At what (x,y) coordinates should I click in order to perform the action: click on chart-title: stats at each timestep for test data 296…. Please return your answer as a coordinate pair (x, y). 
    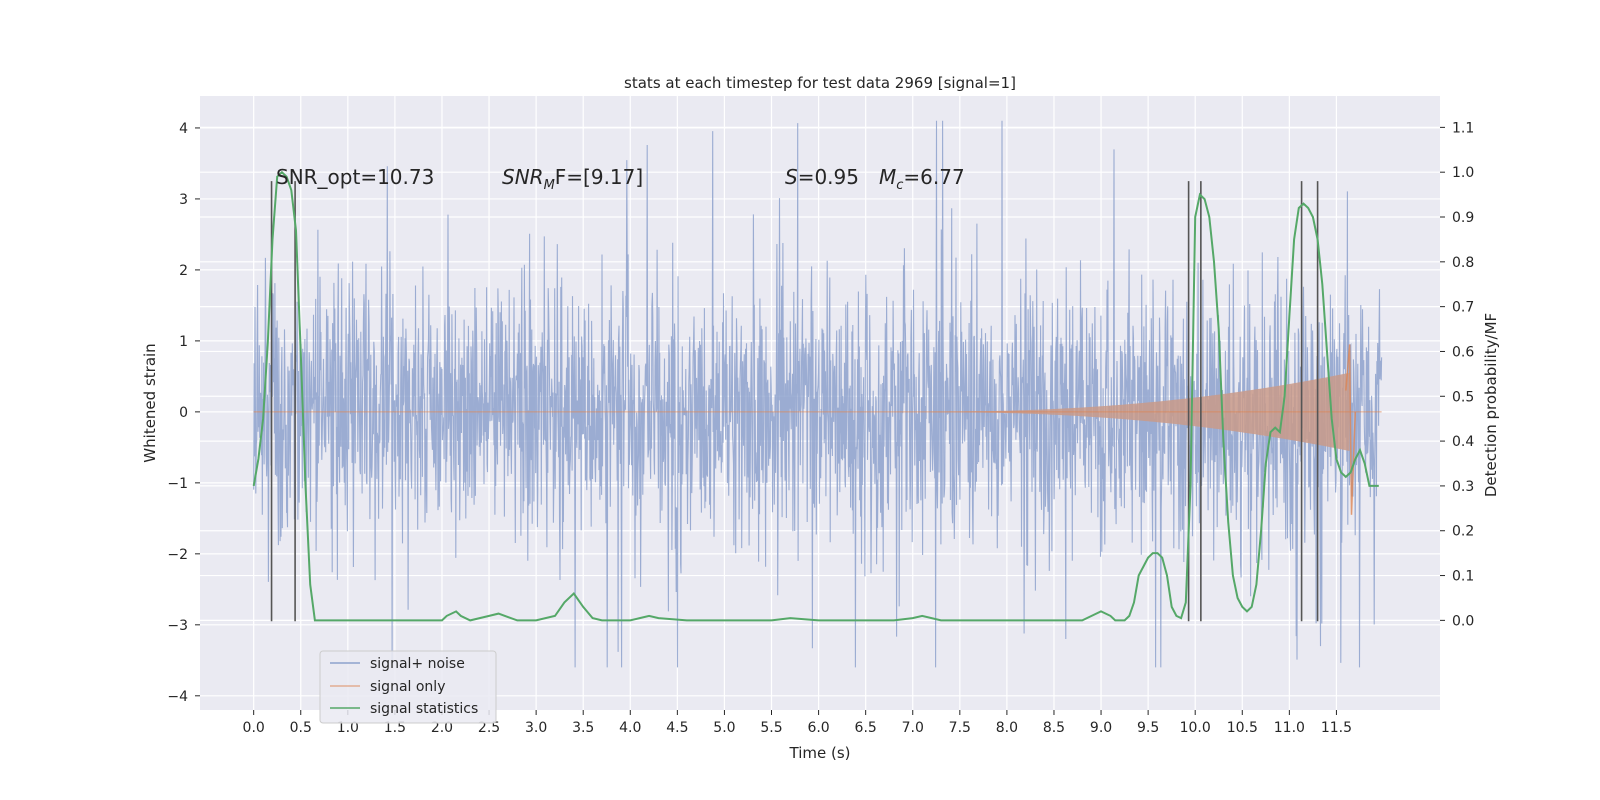
    Looking at the image, I should click on (820, 83).